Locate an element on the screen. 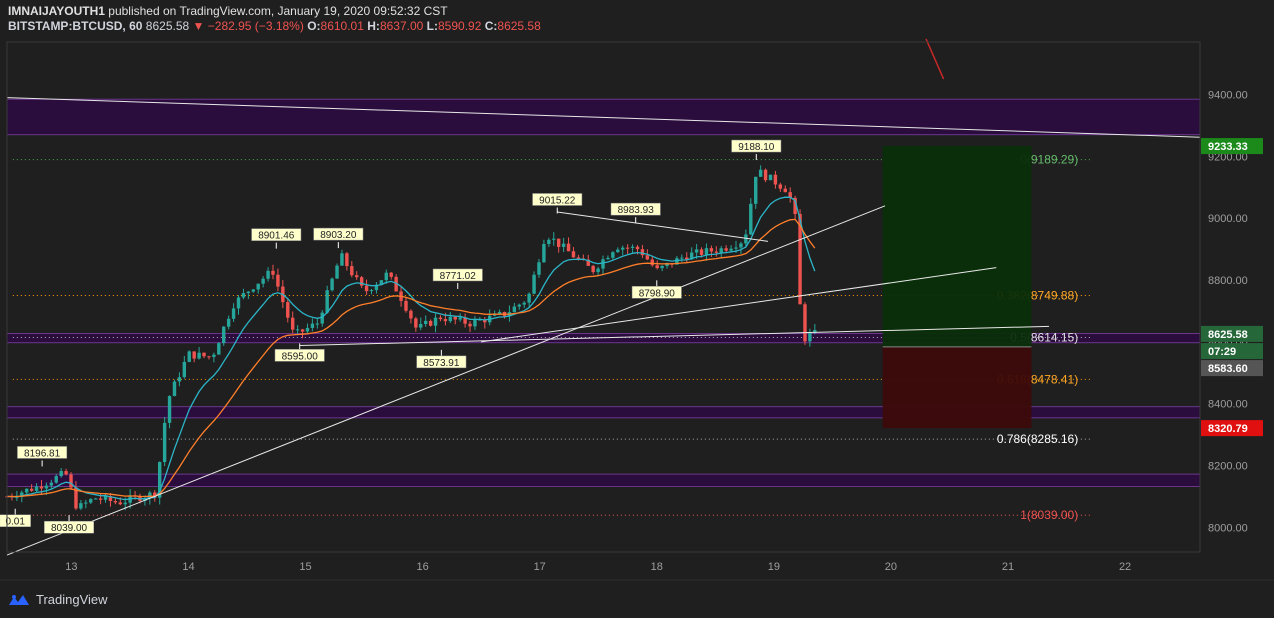 The height and width of the screenshot is (618, 1274). close-value: 8625.58 is located at coordinates (519, 26).